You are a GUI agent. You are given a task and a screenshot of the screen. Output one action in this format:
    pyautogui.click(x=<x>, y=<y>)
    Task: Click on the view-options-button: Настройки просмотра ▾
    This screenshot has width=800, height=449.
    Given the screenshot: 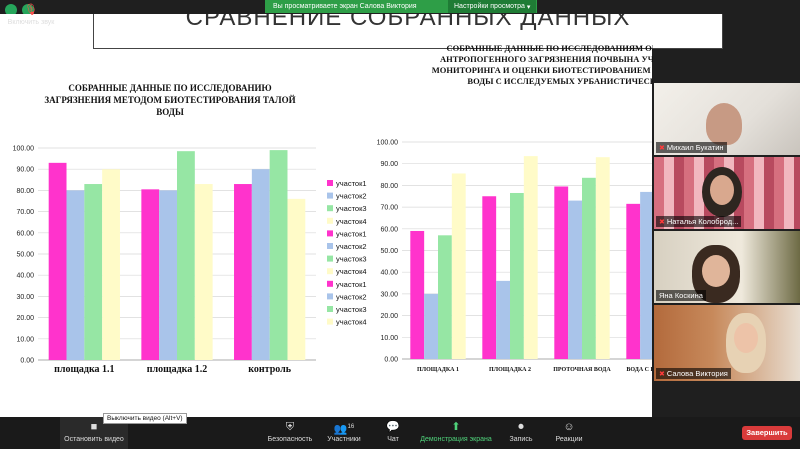 What is the action you would take?
    pyautogui.click(x=492, y=6)
    